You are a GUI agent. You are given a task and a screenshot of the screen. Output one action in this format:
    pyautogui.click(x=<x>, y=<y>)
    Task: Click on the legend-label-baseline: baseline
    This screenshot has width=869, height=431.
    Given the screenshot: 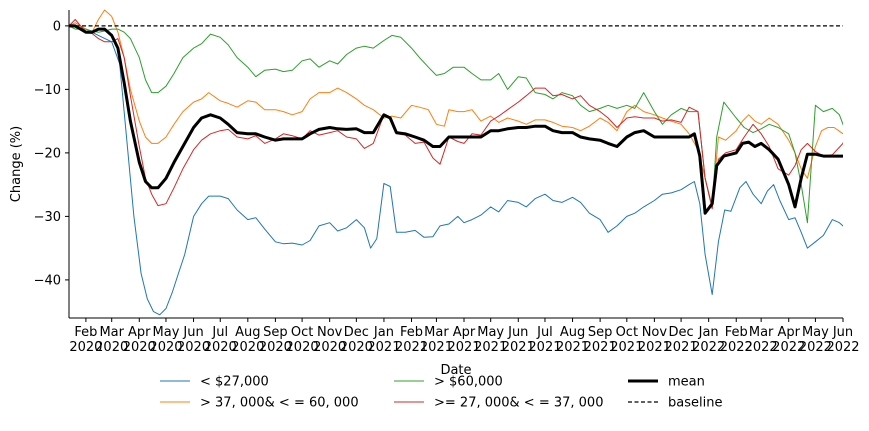 What is the action you would take?
    pyautogui.click(x=695, y=403)
    